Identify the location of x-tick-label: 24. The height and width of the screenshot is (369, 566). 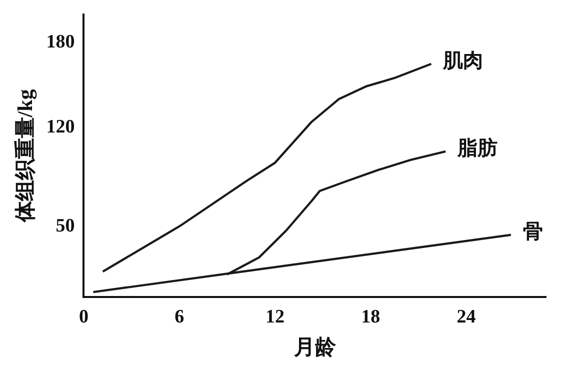
(466, 317).